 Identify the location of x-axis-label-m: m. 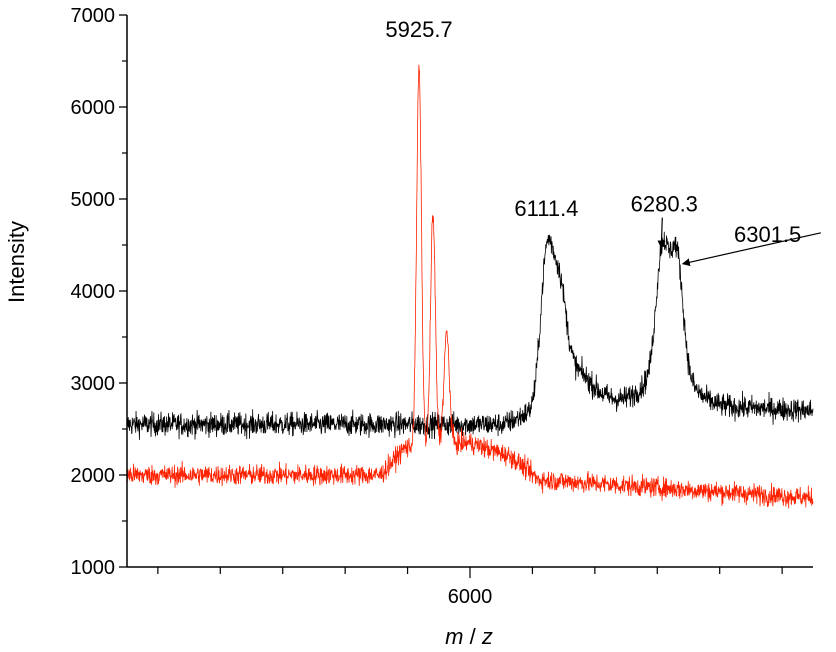
(454, 636).